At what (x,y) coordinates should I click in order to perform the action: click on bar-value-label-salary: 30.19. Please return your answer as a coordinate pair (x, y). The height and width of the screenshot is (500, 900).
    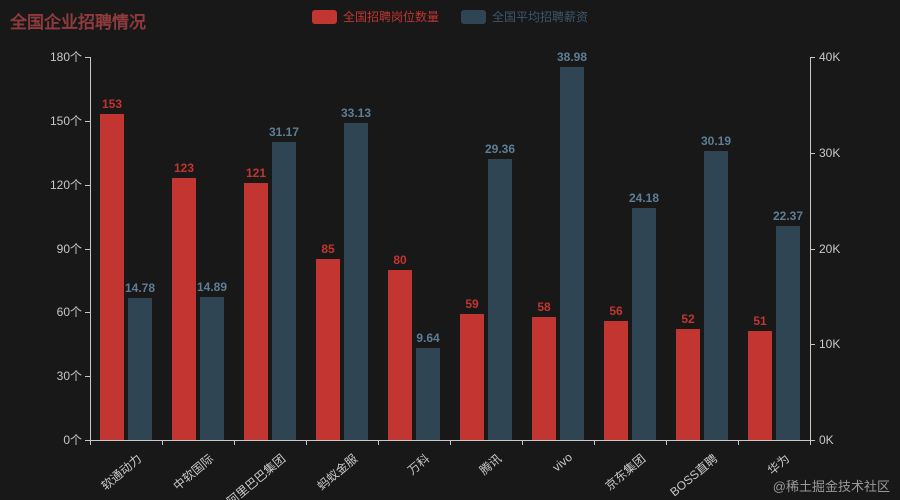
    Looking at the image, I should click on (716, 140).